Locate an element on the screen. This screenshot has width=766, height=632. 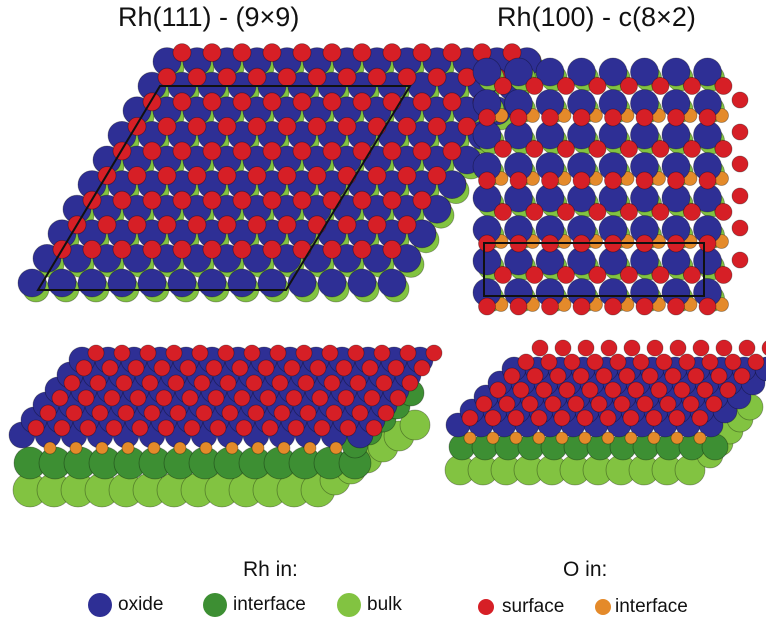
legend-item-o-interface: interface is located at coordinates (641, 607).